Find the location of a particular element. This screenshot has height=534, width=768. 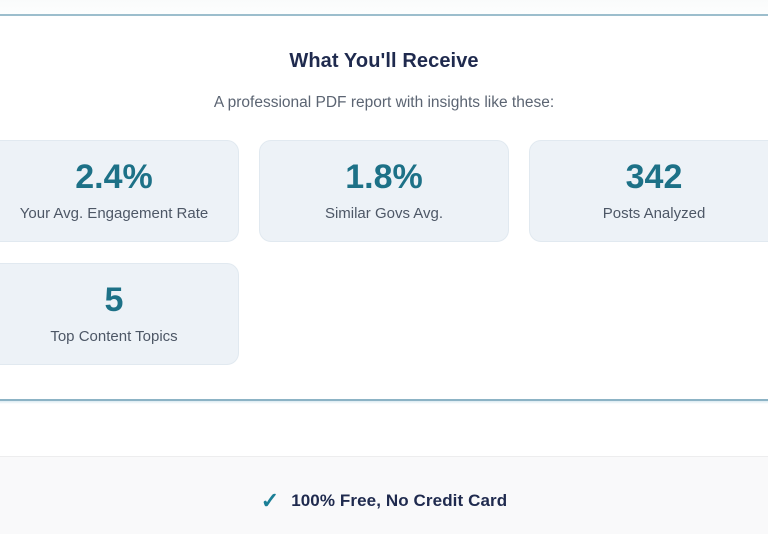

stat-label: Your Avg. Engagement Rate is located at coordinates (114, 213).